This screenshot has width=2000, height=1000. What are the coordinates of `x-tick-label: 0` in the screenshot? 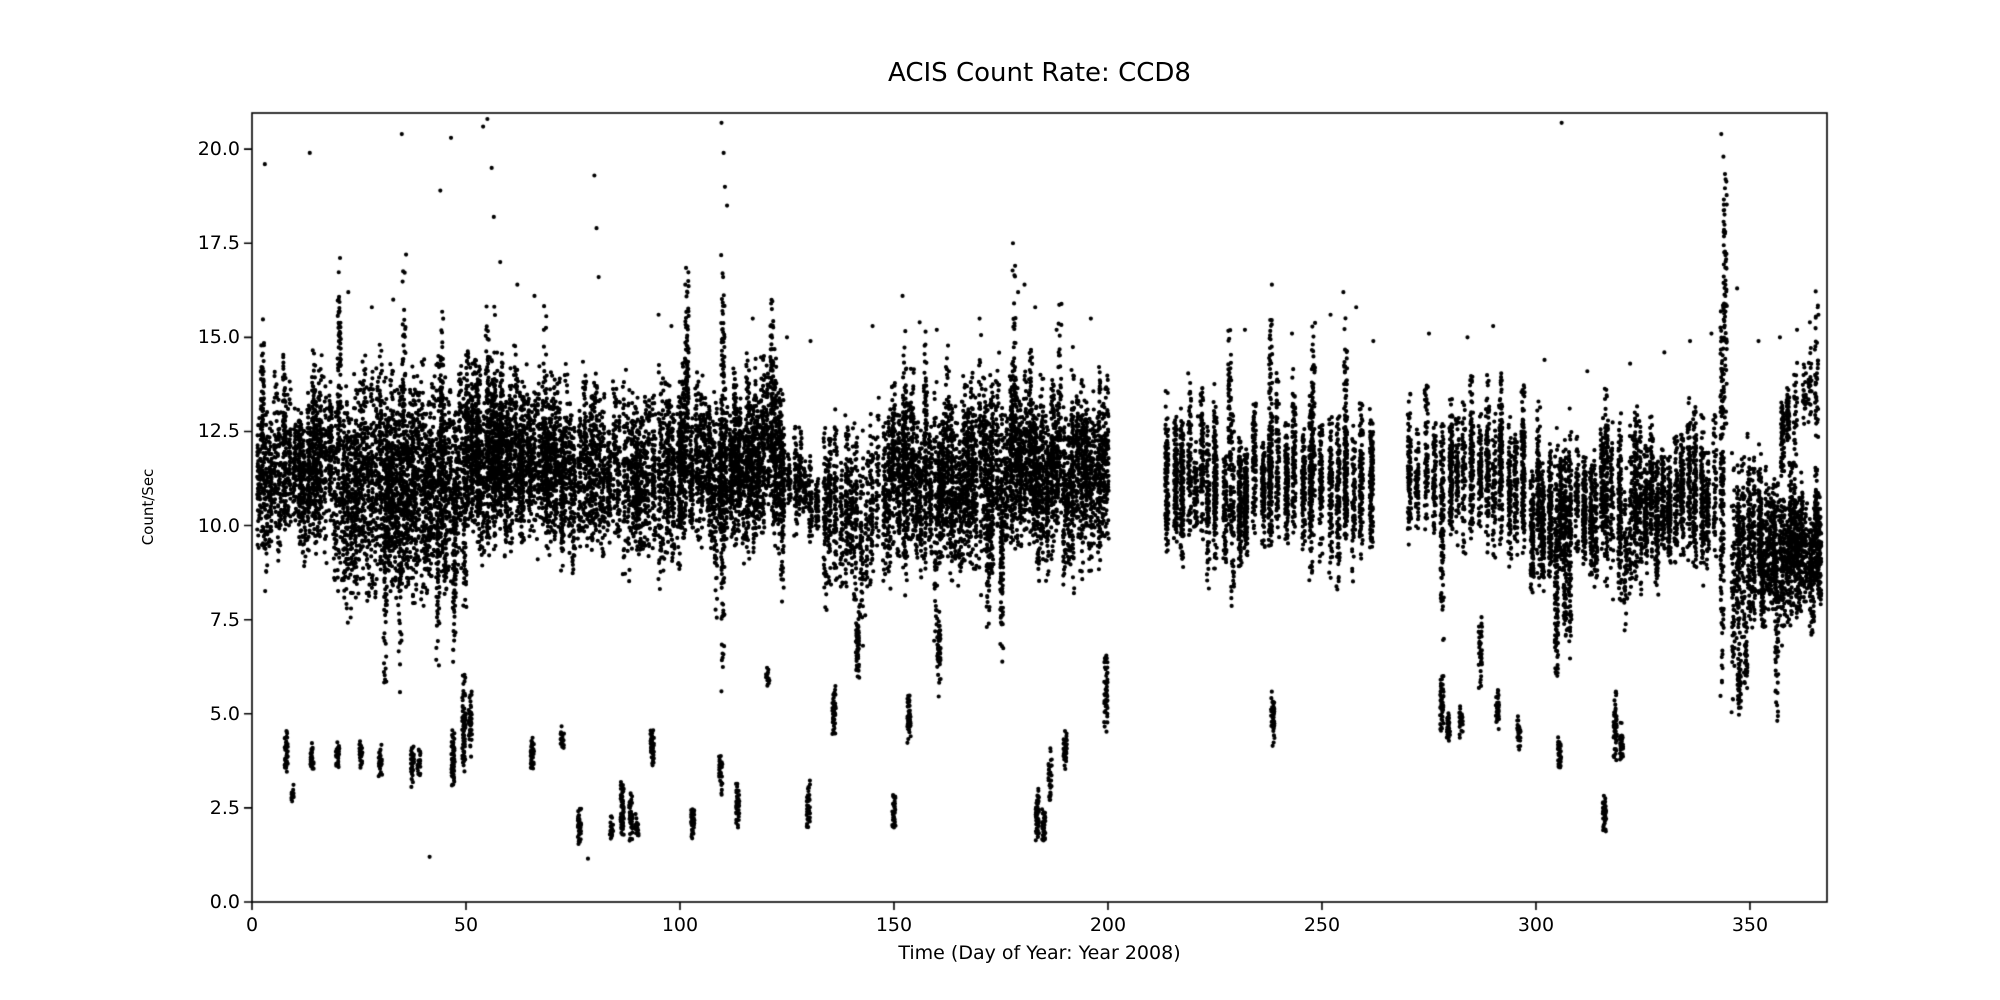 It's located at (252, 925).